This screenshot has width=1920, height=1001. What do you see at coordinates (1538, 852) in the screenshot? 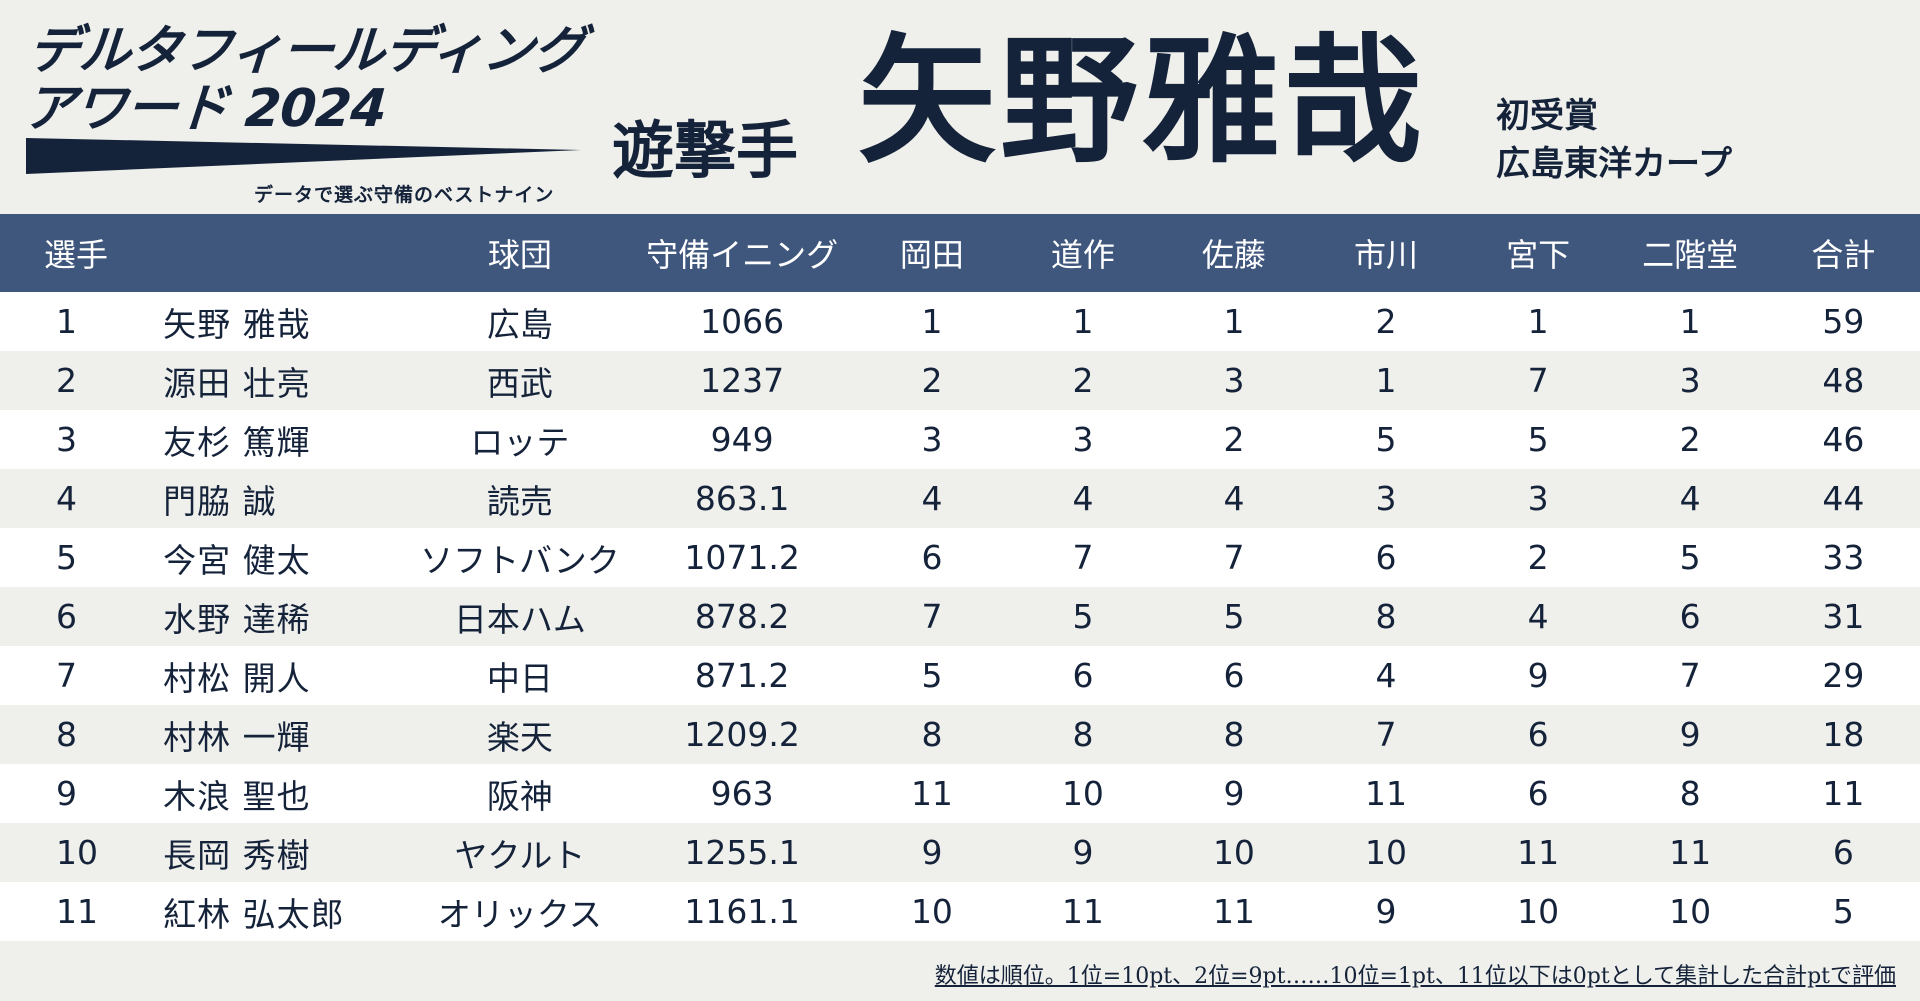
I see `miyashita-rank-cell: 11` at bounding box center [1538, 852].